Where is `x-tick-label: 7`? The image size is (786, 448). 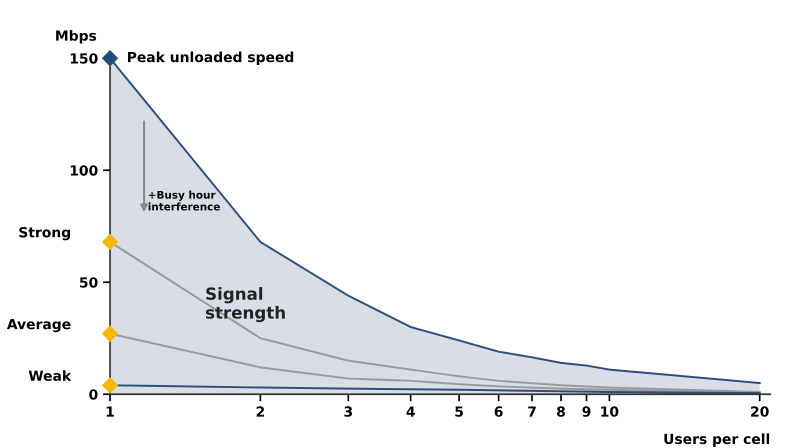 x-tick-label: 7 is located at coordinates (532, 411).